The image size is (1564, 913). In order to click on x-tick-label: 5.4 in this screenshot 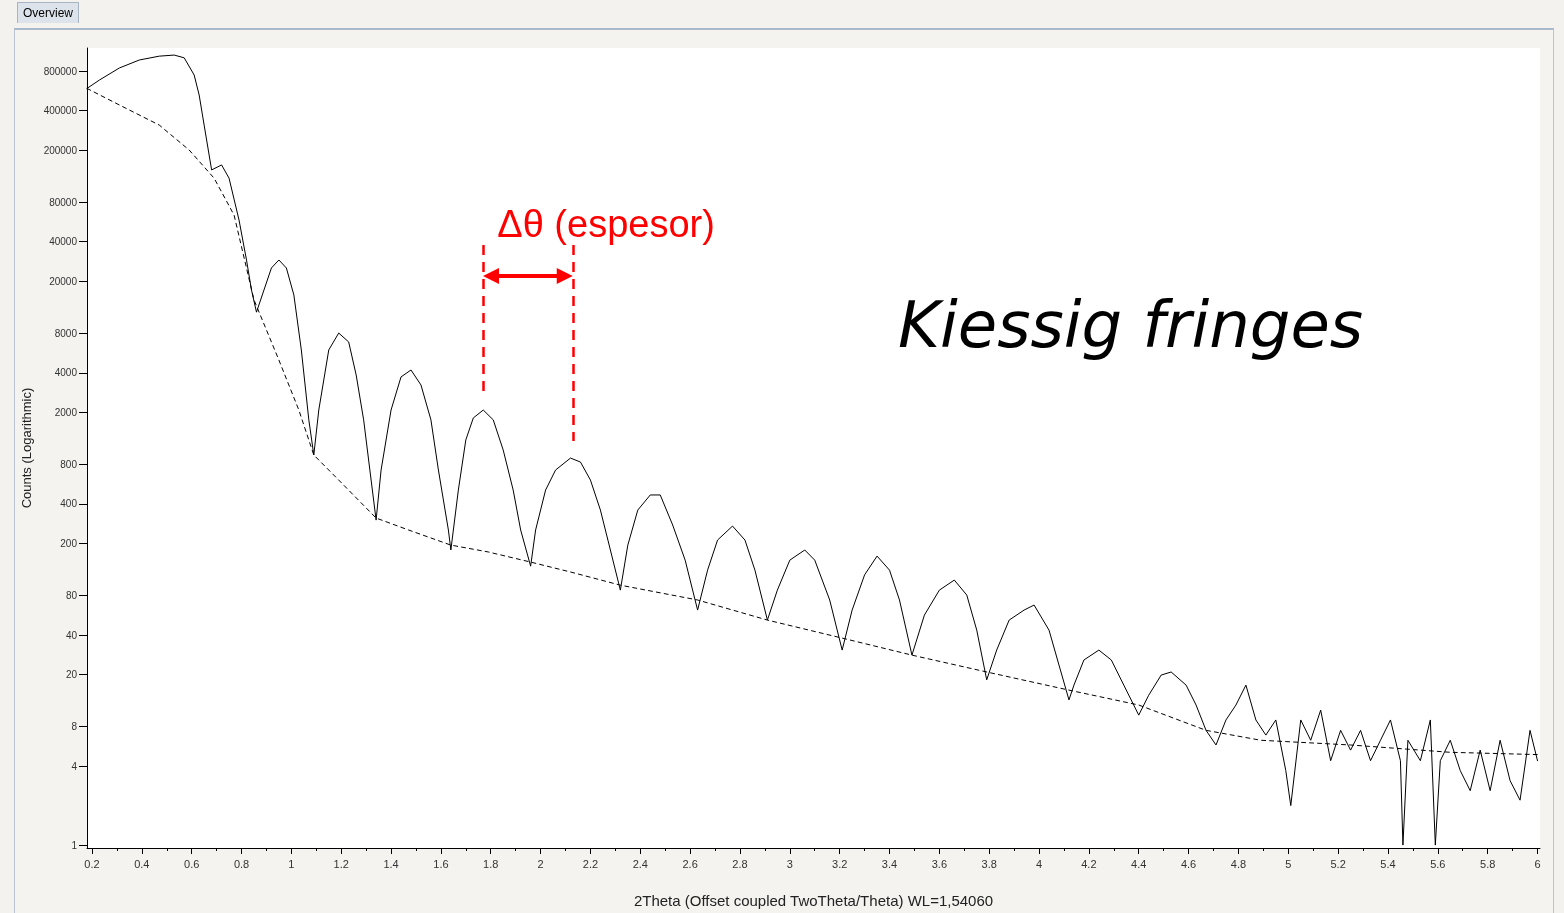, I will do `click(1388, 863)`.